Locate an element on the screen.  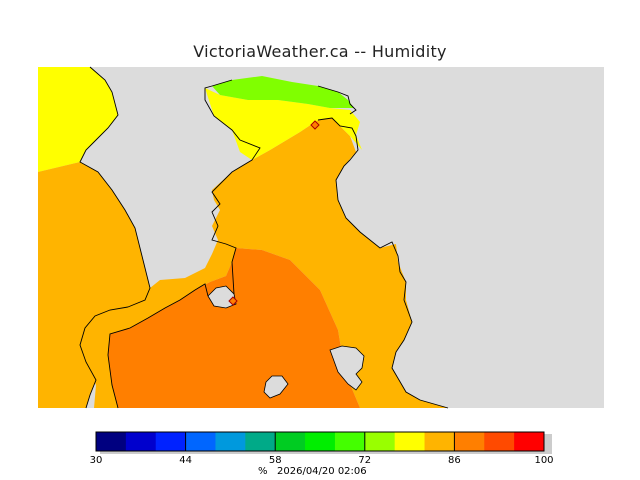
legend-tick-label: 72 is located at coordinates (364, 460).